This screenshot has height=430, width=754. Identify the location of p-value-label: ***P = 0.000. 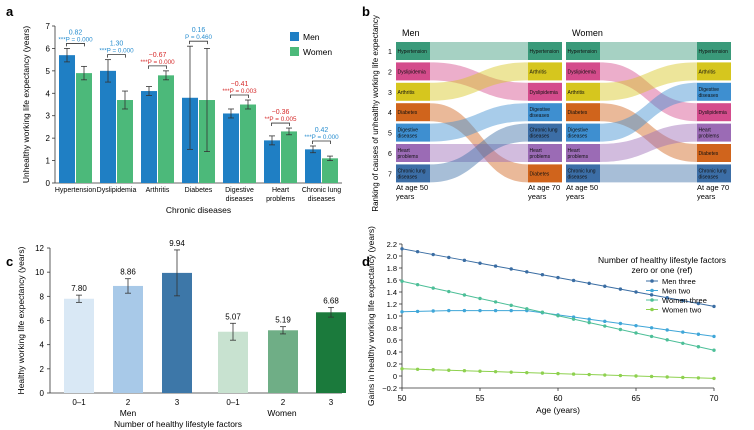
(116, 51).